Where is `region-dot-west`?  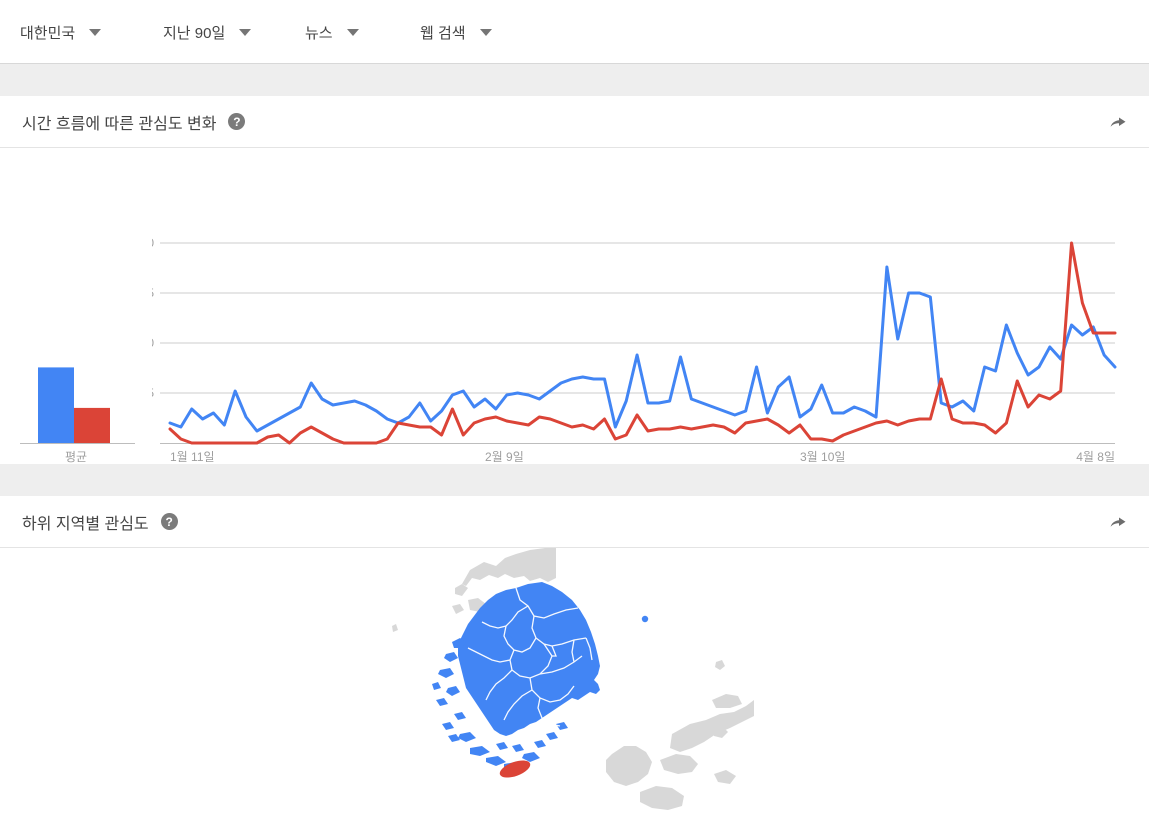
region-dot-west is located at coordinates (395, 628).